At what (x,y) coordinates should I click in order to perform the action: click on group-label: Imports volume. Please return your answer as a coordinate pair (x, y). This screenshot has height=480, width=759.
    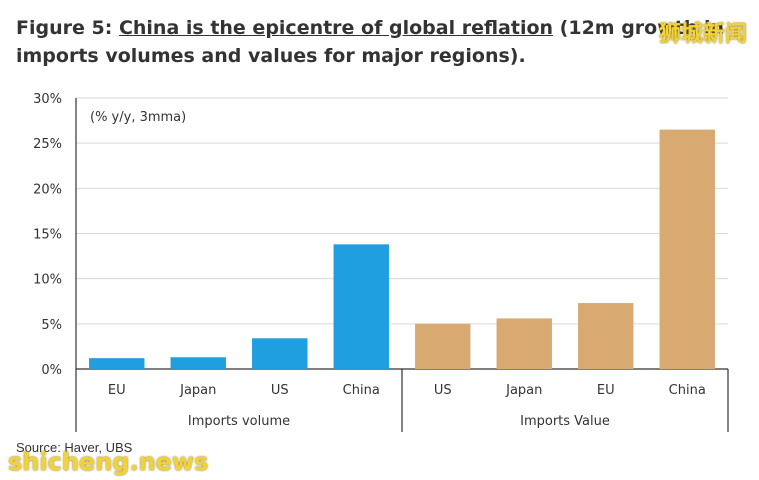
    Looking at the image, I should click on (239, 421).